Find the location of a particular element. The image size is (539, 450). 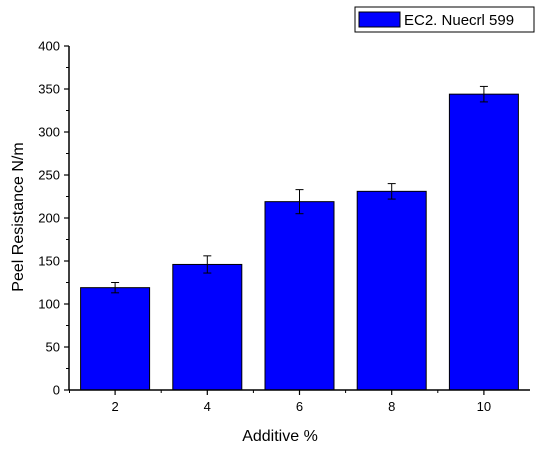

y-tick-label: 250 is located at coordinates (49, 175).